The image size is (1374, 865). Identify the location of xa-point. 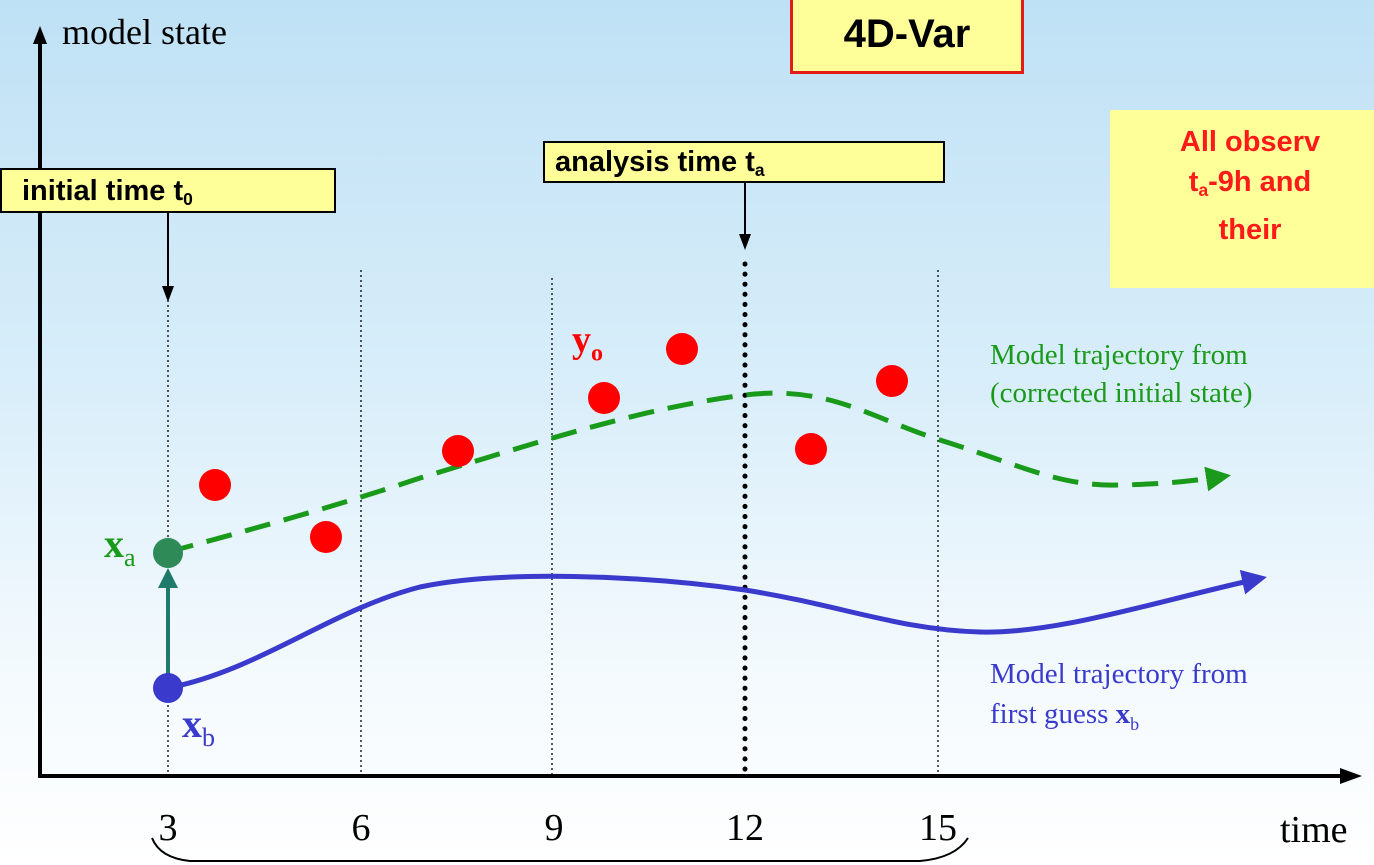
(168, 553).